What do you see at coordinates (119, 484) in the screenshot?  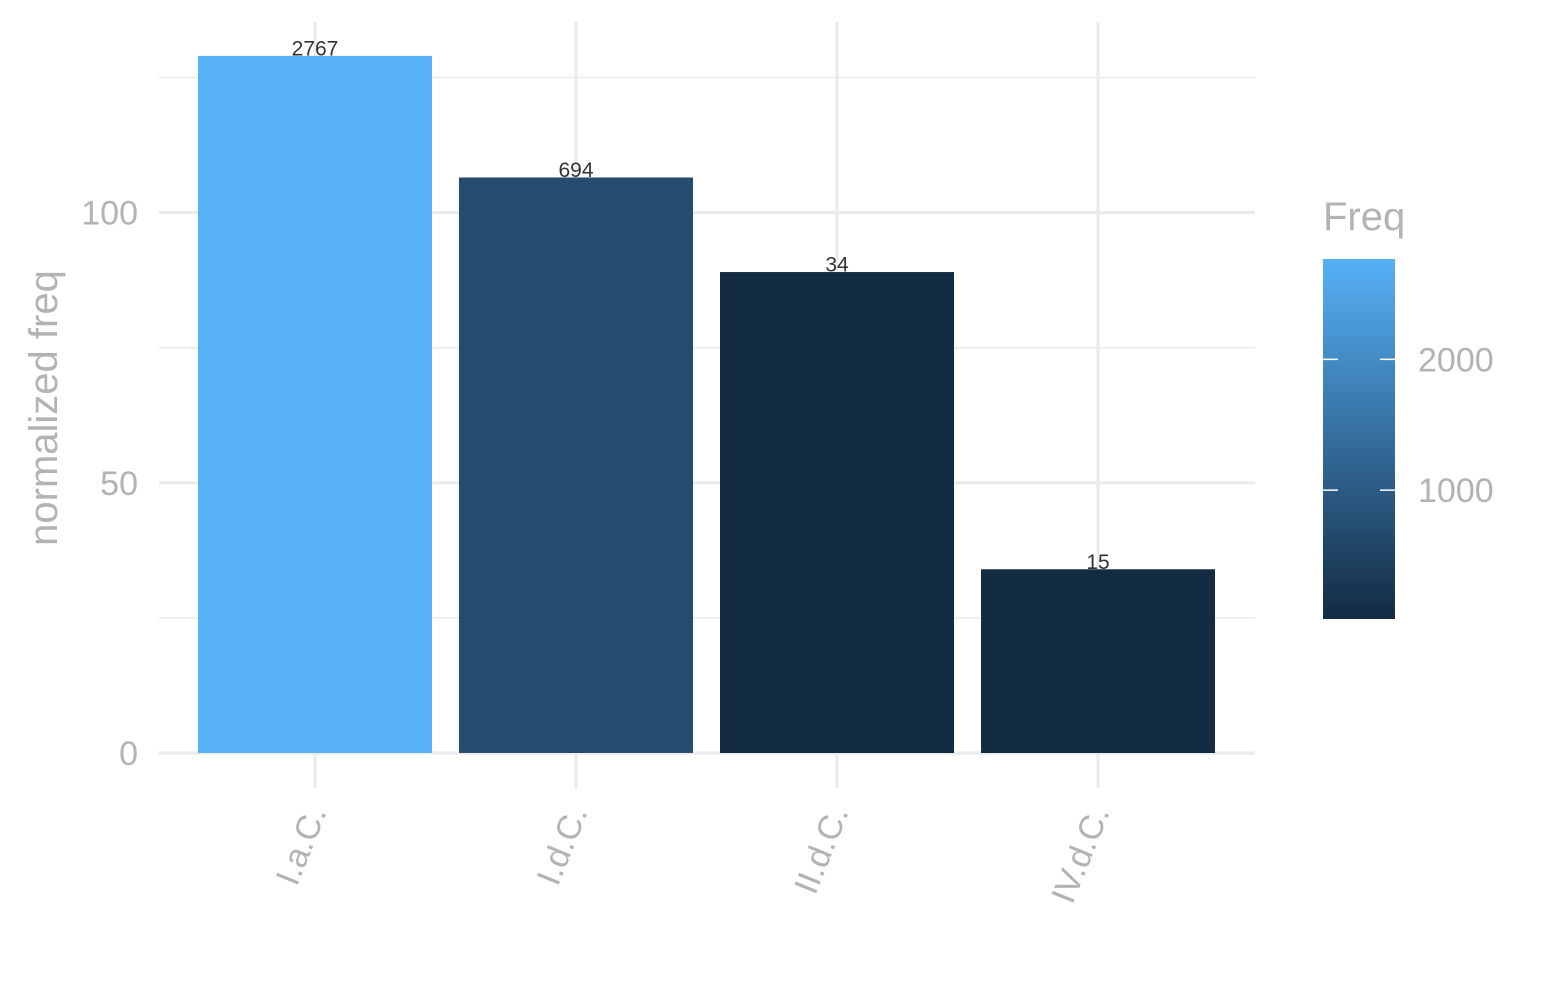 I see `y-tick-label-1: 50` at bounding box center [119, 484].